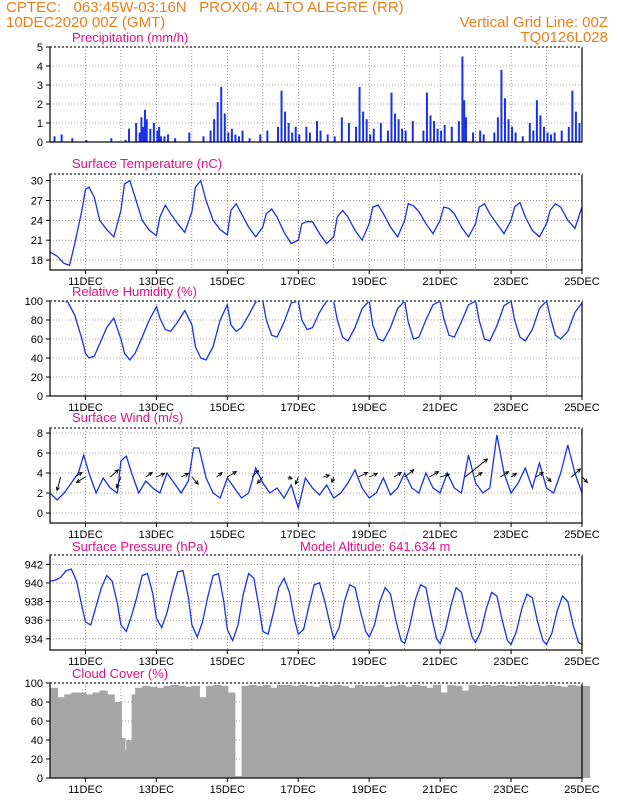 This screenshot has height=800, width=618. Describe the element at coordinates (157, 662) in the screenshot. I see `pressure-xtick-label: 13DEC` at that location.